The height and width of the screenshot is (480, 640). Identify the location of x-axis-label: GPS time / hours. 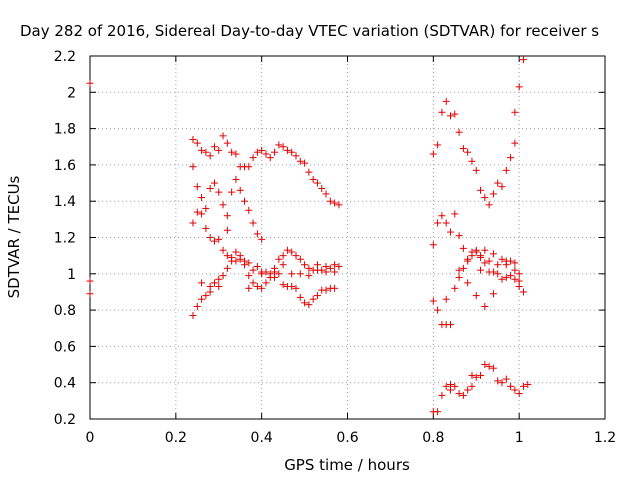
(347, 465).